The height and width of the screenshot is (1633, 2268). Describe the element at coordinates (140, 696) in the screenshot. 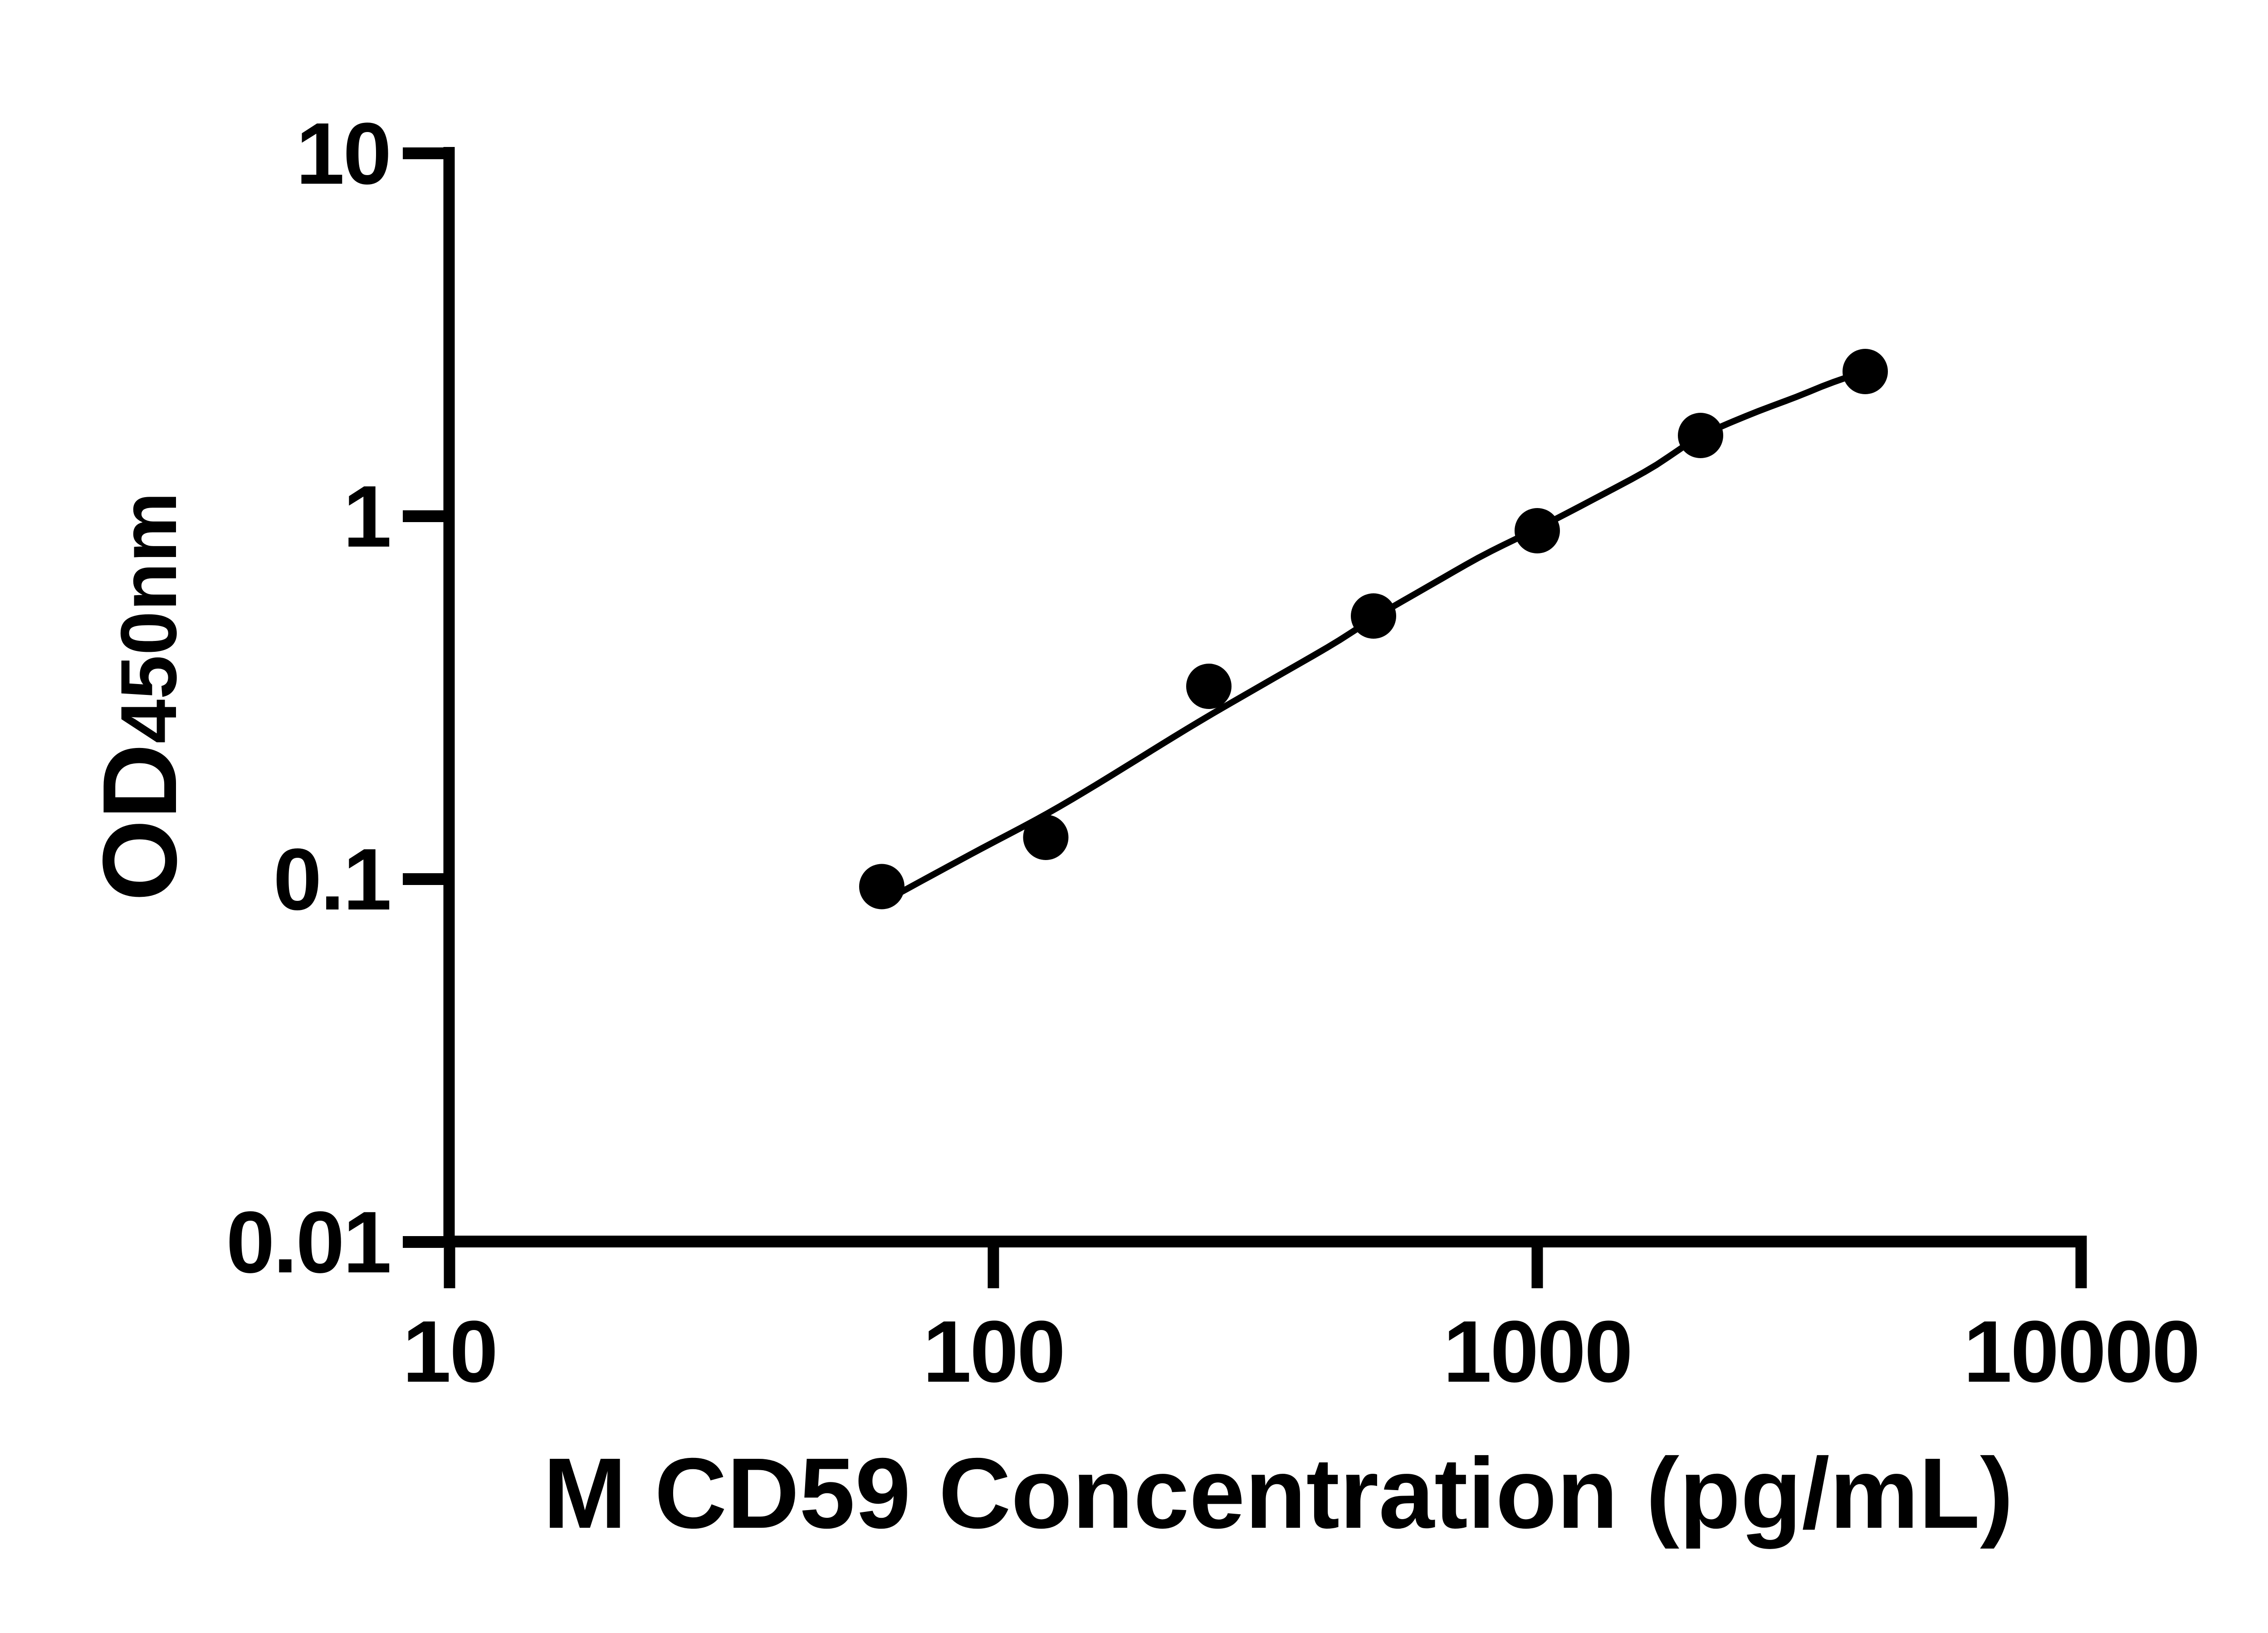

I see `svg-text: OD450nm` at that location.